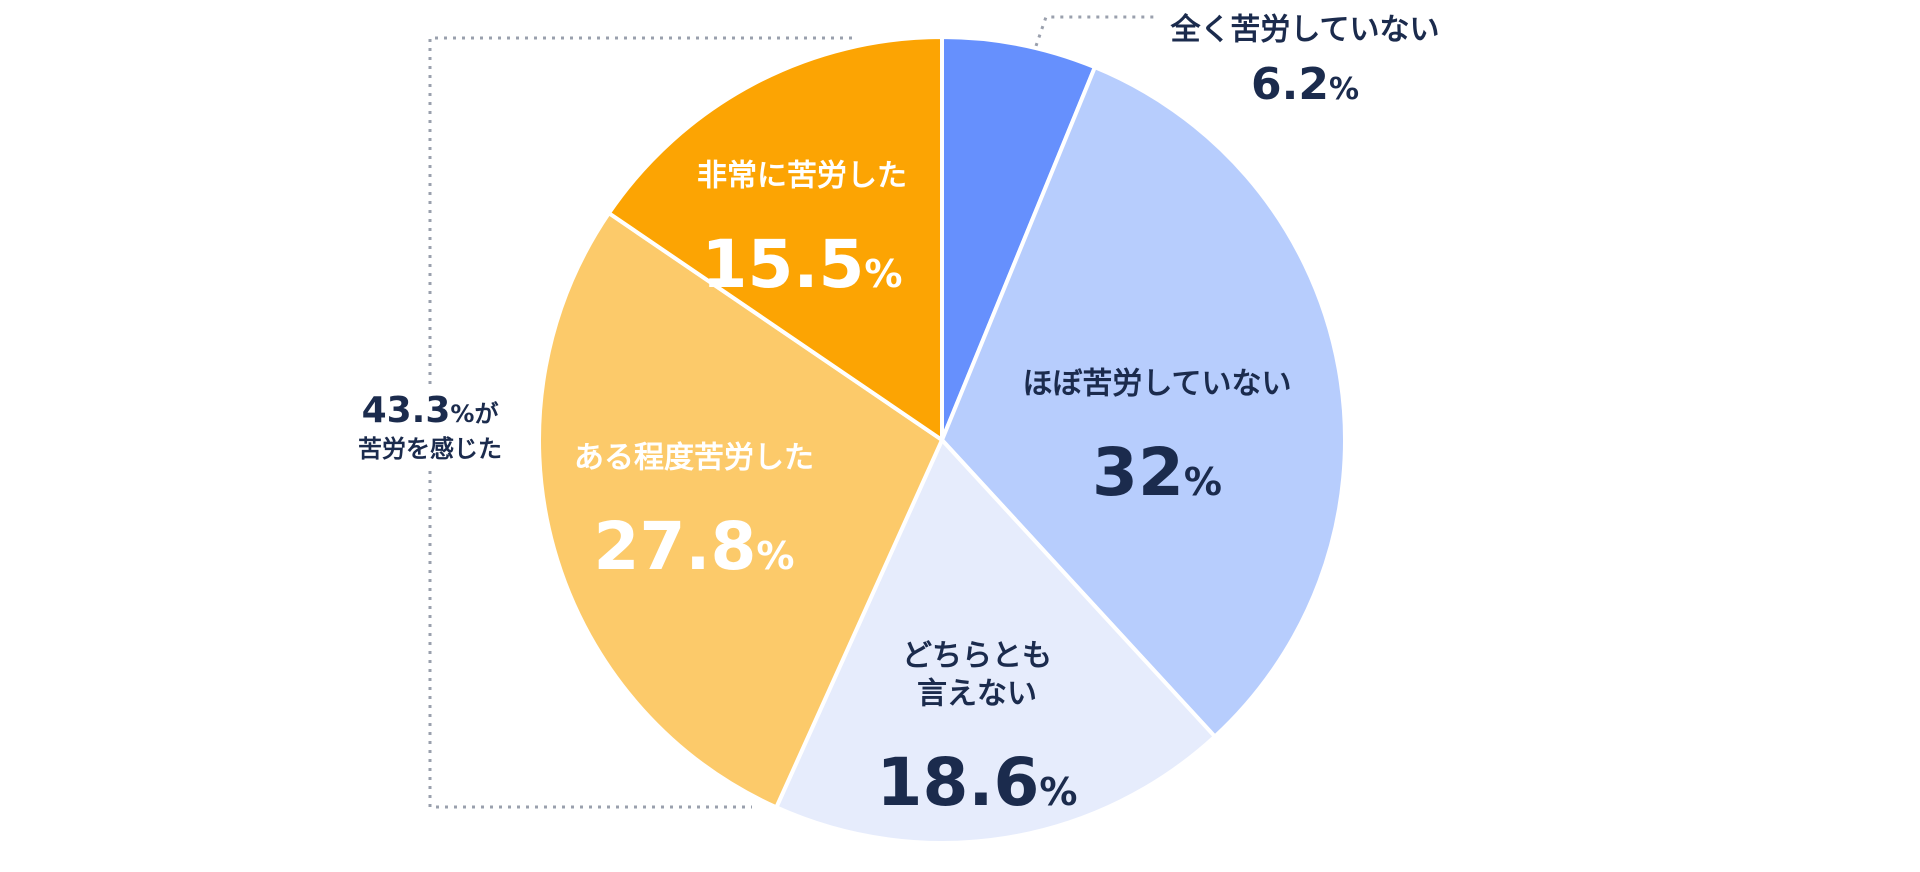  I want to click on slice-name-label: 全く苦労していない, so click(1304, 30).